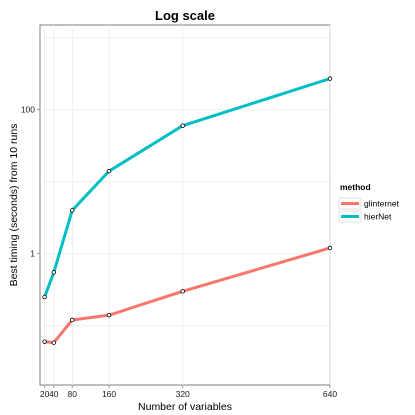 Image resolution: width=415 pixels, height=415 pixels. Describe the element at coordinates (382, 204) in the screenshot. I see `legend-label: glinternet` at that location.